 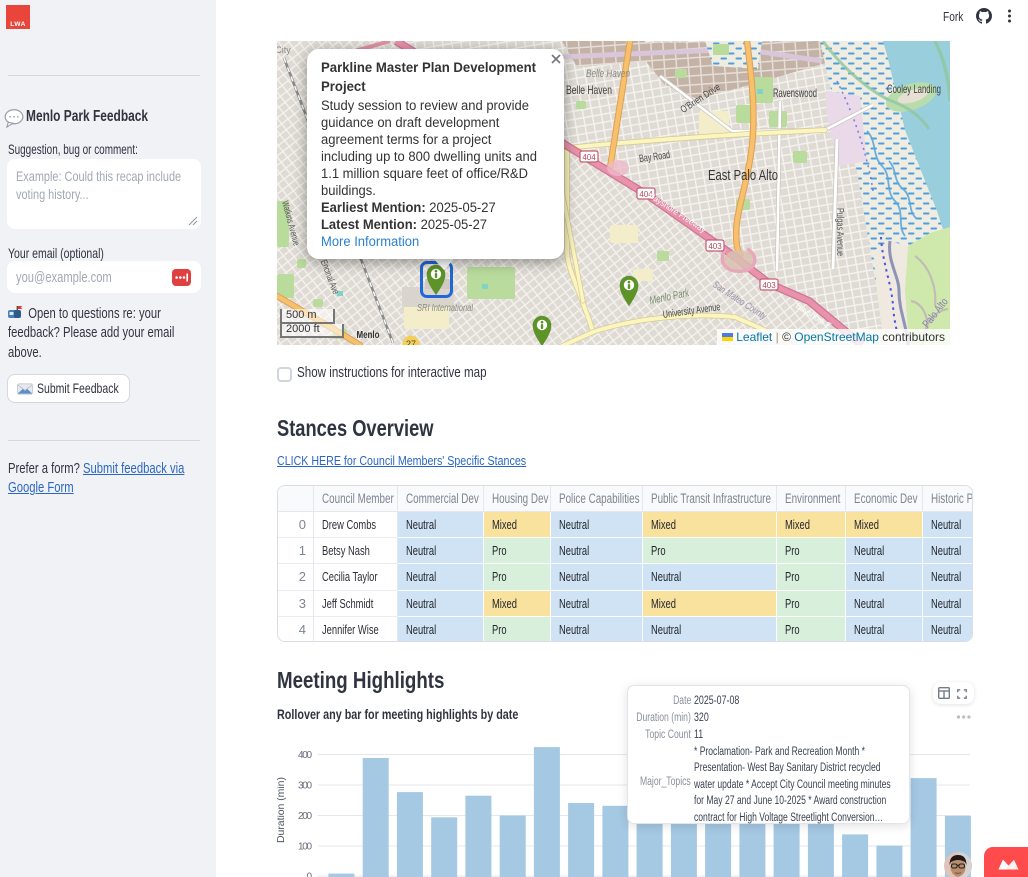 What do you see at coordinates (743, 175) in the screenshot?
I see `svg-text: East Palo Alto` at bounding box center [743, 175].